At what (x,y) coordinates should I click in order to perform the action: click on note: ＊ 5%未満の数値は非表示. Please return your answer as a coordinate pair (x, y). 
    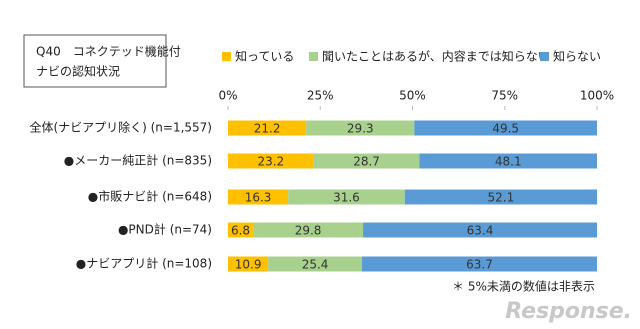
    Looking at the image, I should click on (523, 286).